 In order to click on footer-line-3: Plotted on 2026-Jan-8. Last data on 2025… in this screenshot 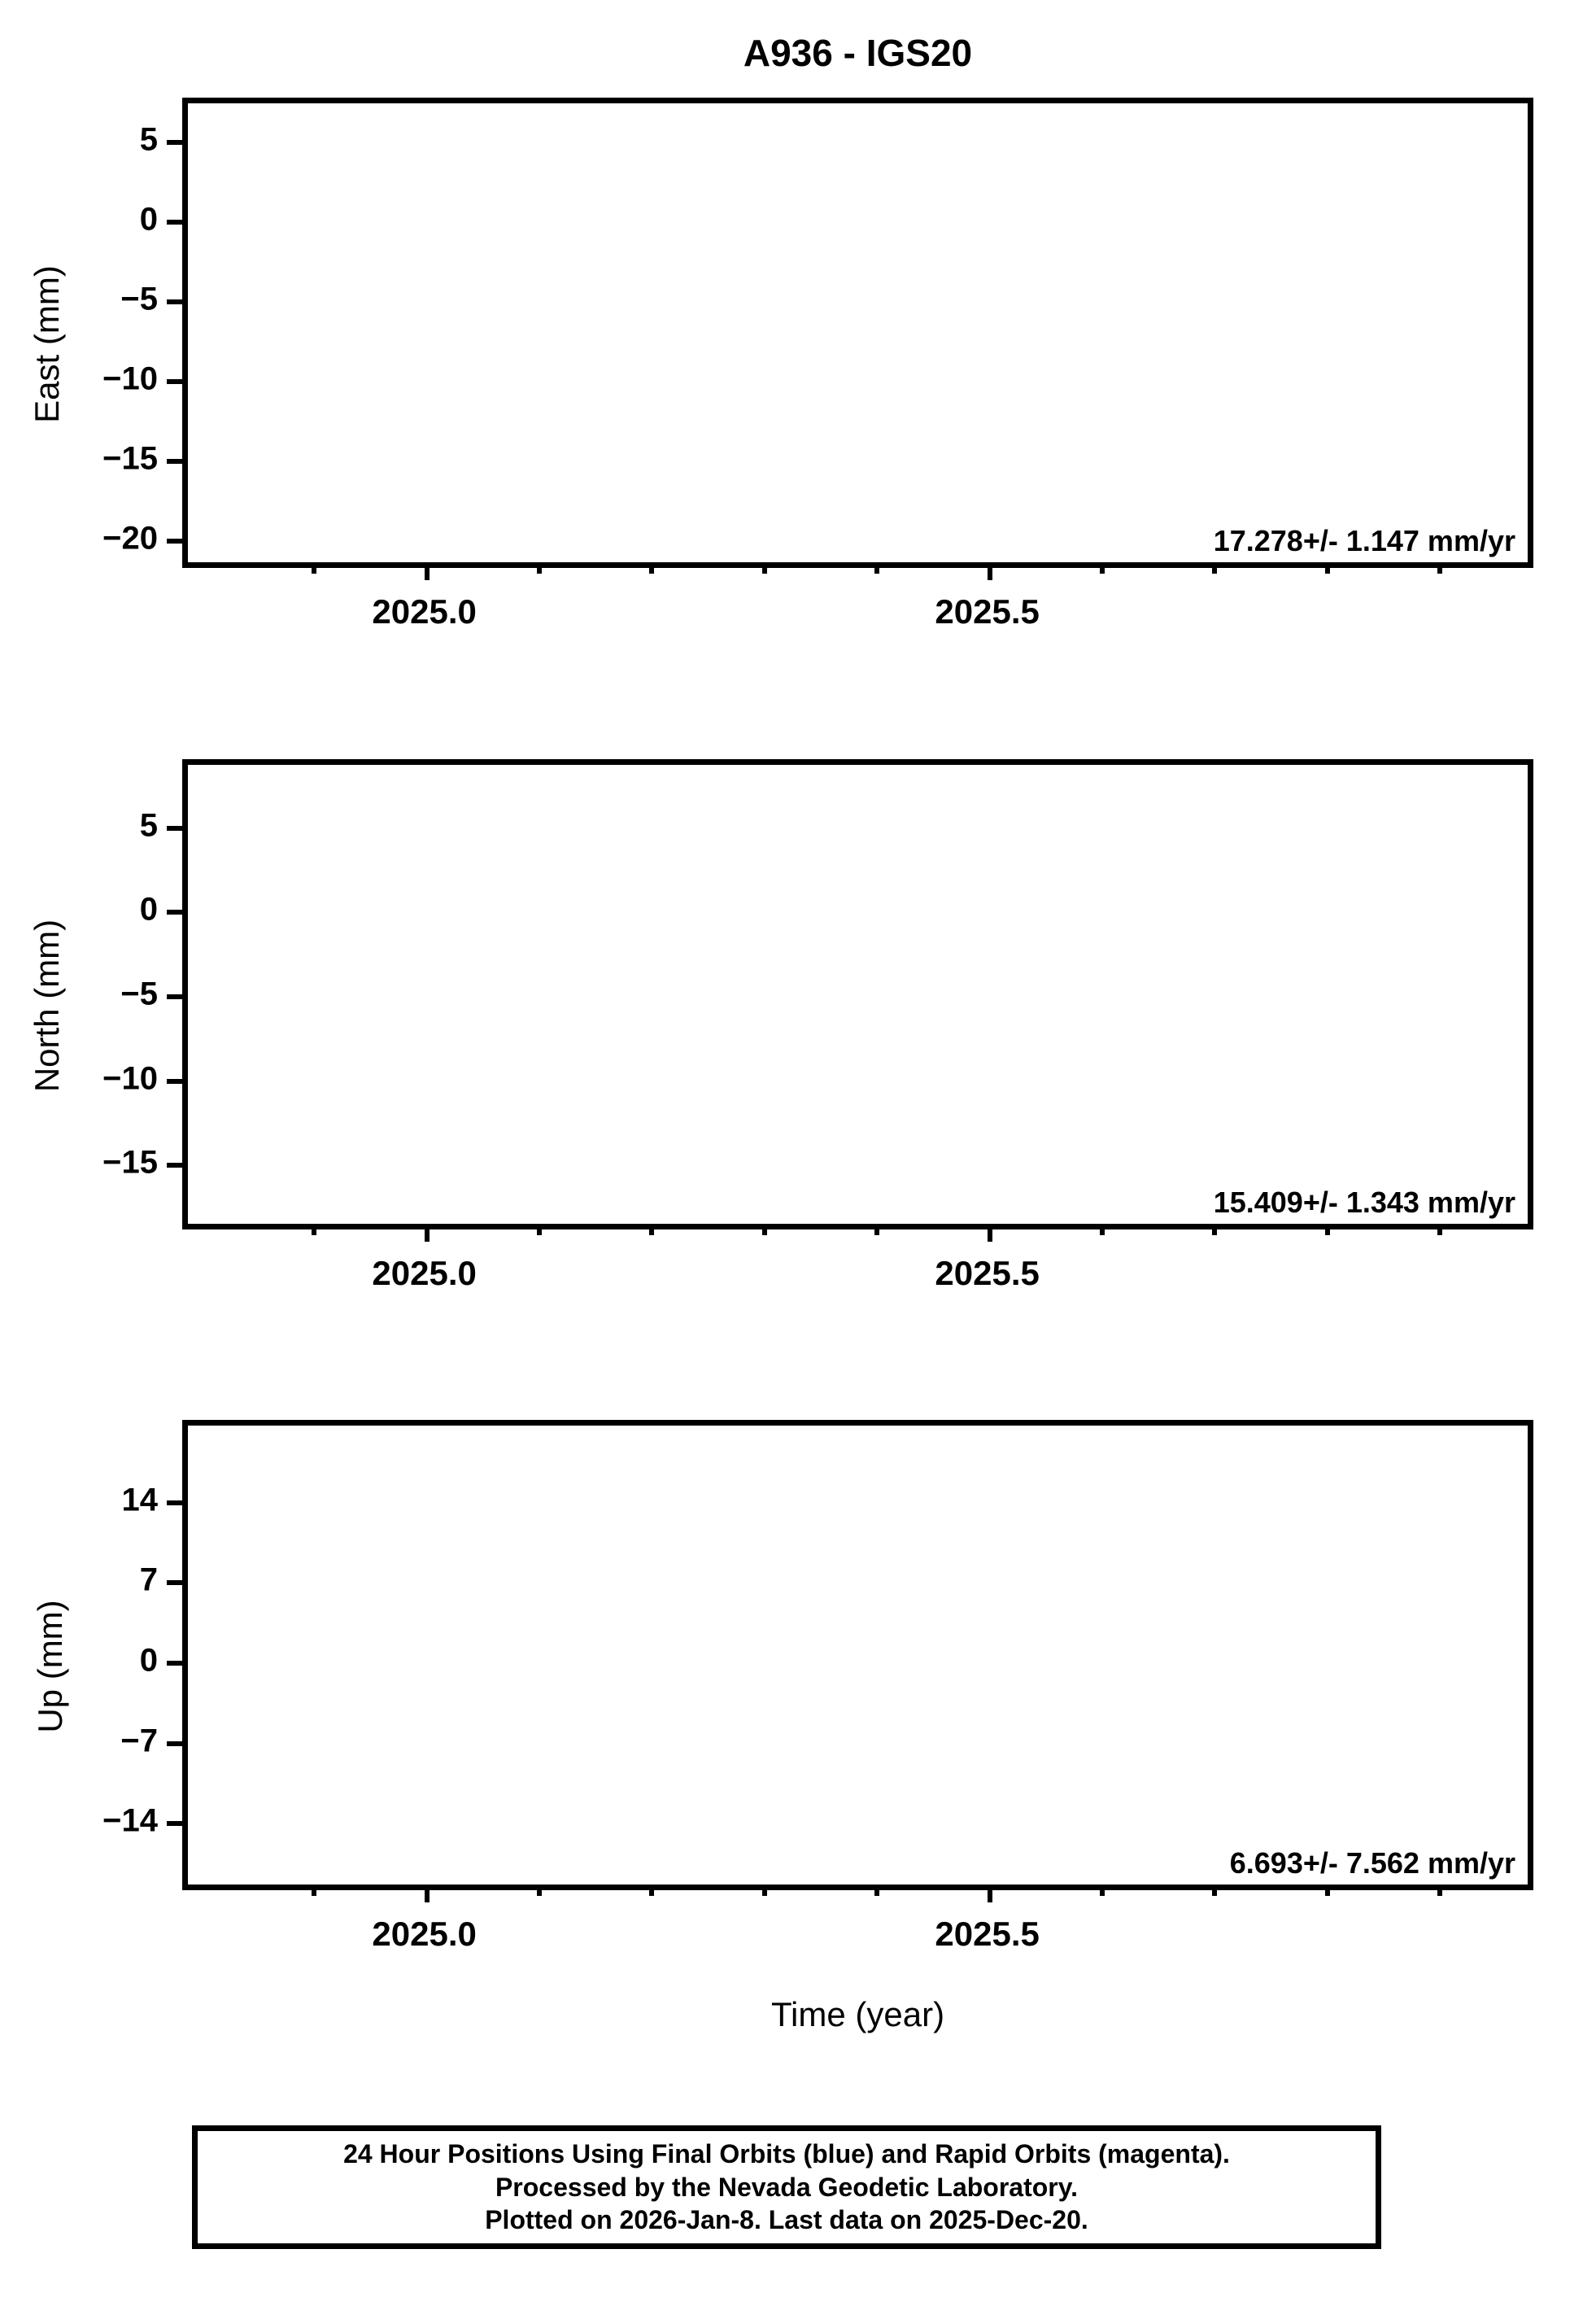, I will do `click(786, 2220)`.